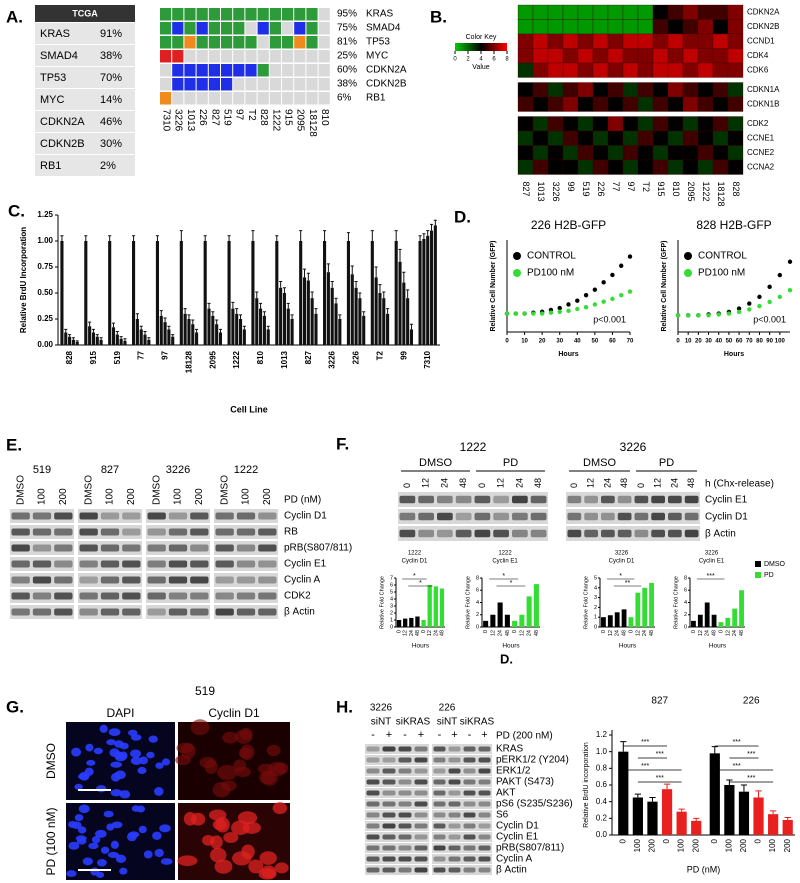 This screenshot has width=800, height=883. Describe the element at coordinates (638, 633) in the screenshot. I see `x-tick-label: 12` at that location.